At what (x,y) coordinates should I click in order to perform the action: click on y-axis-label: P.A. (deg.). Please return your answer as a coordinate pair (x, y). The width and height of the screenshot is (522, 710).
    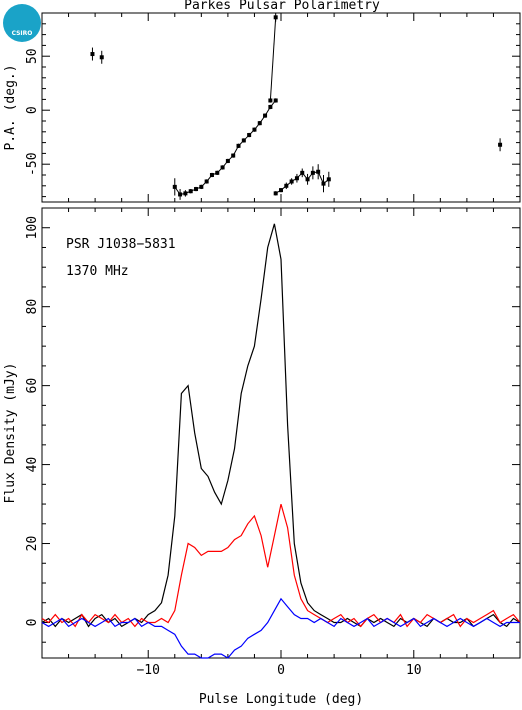
    Looking at the image, I should click on (10, 107).